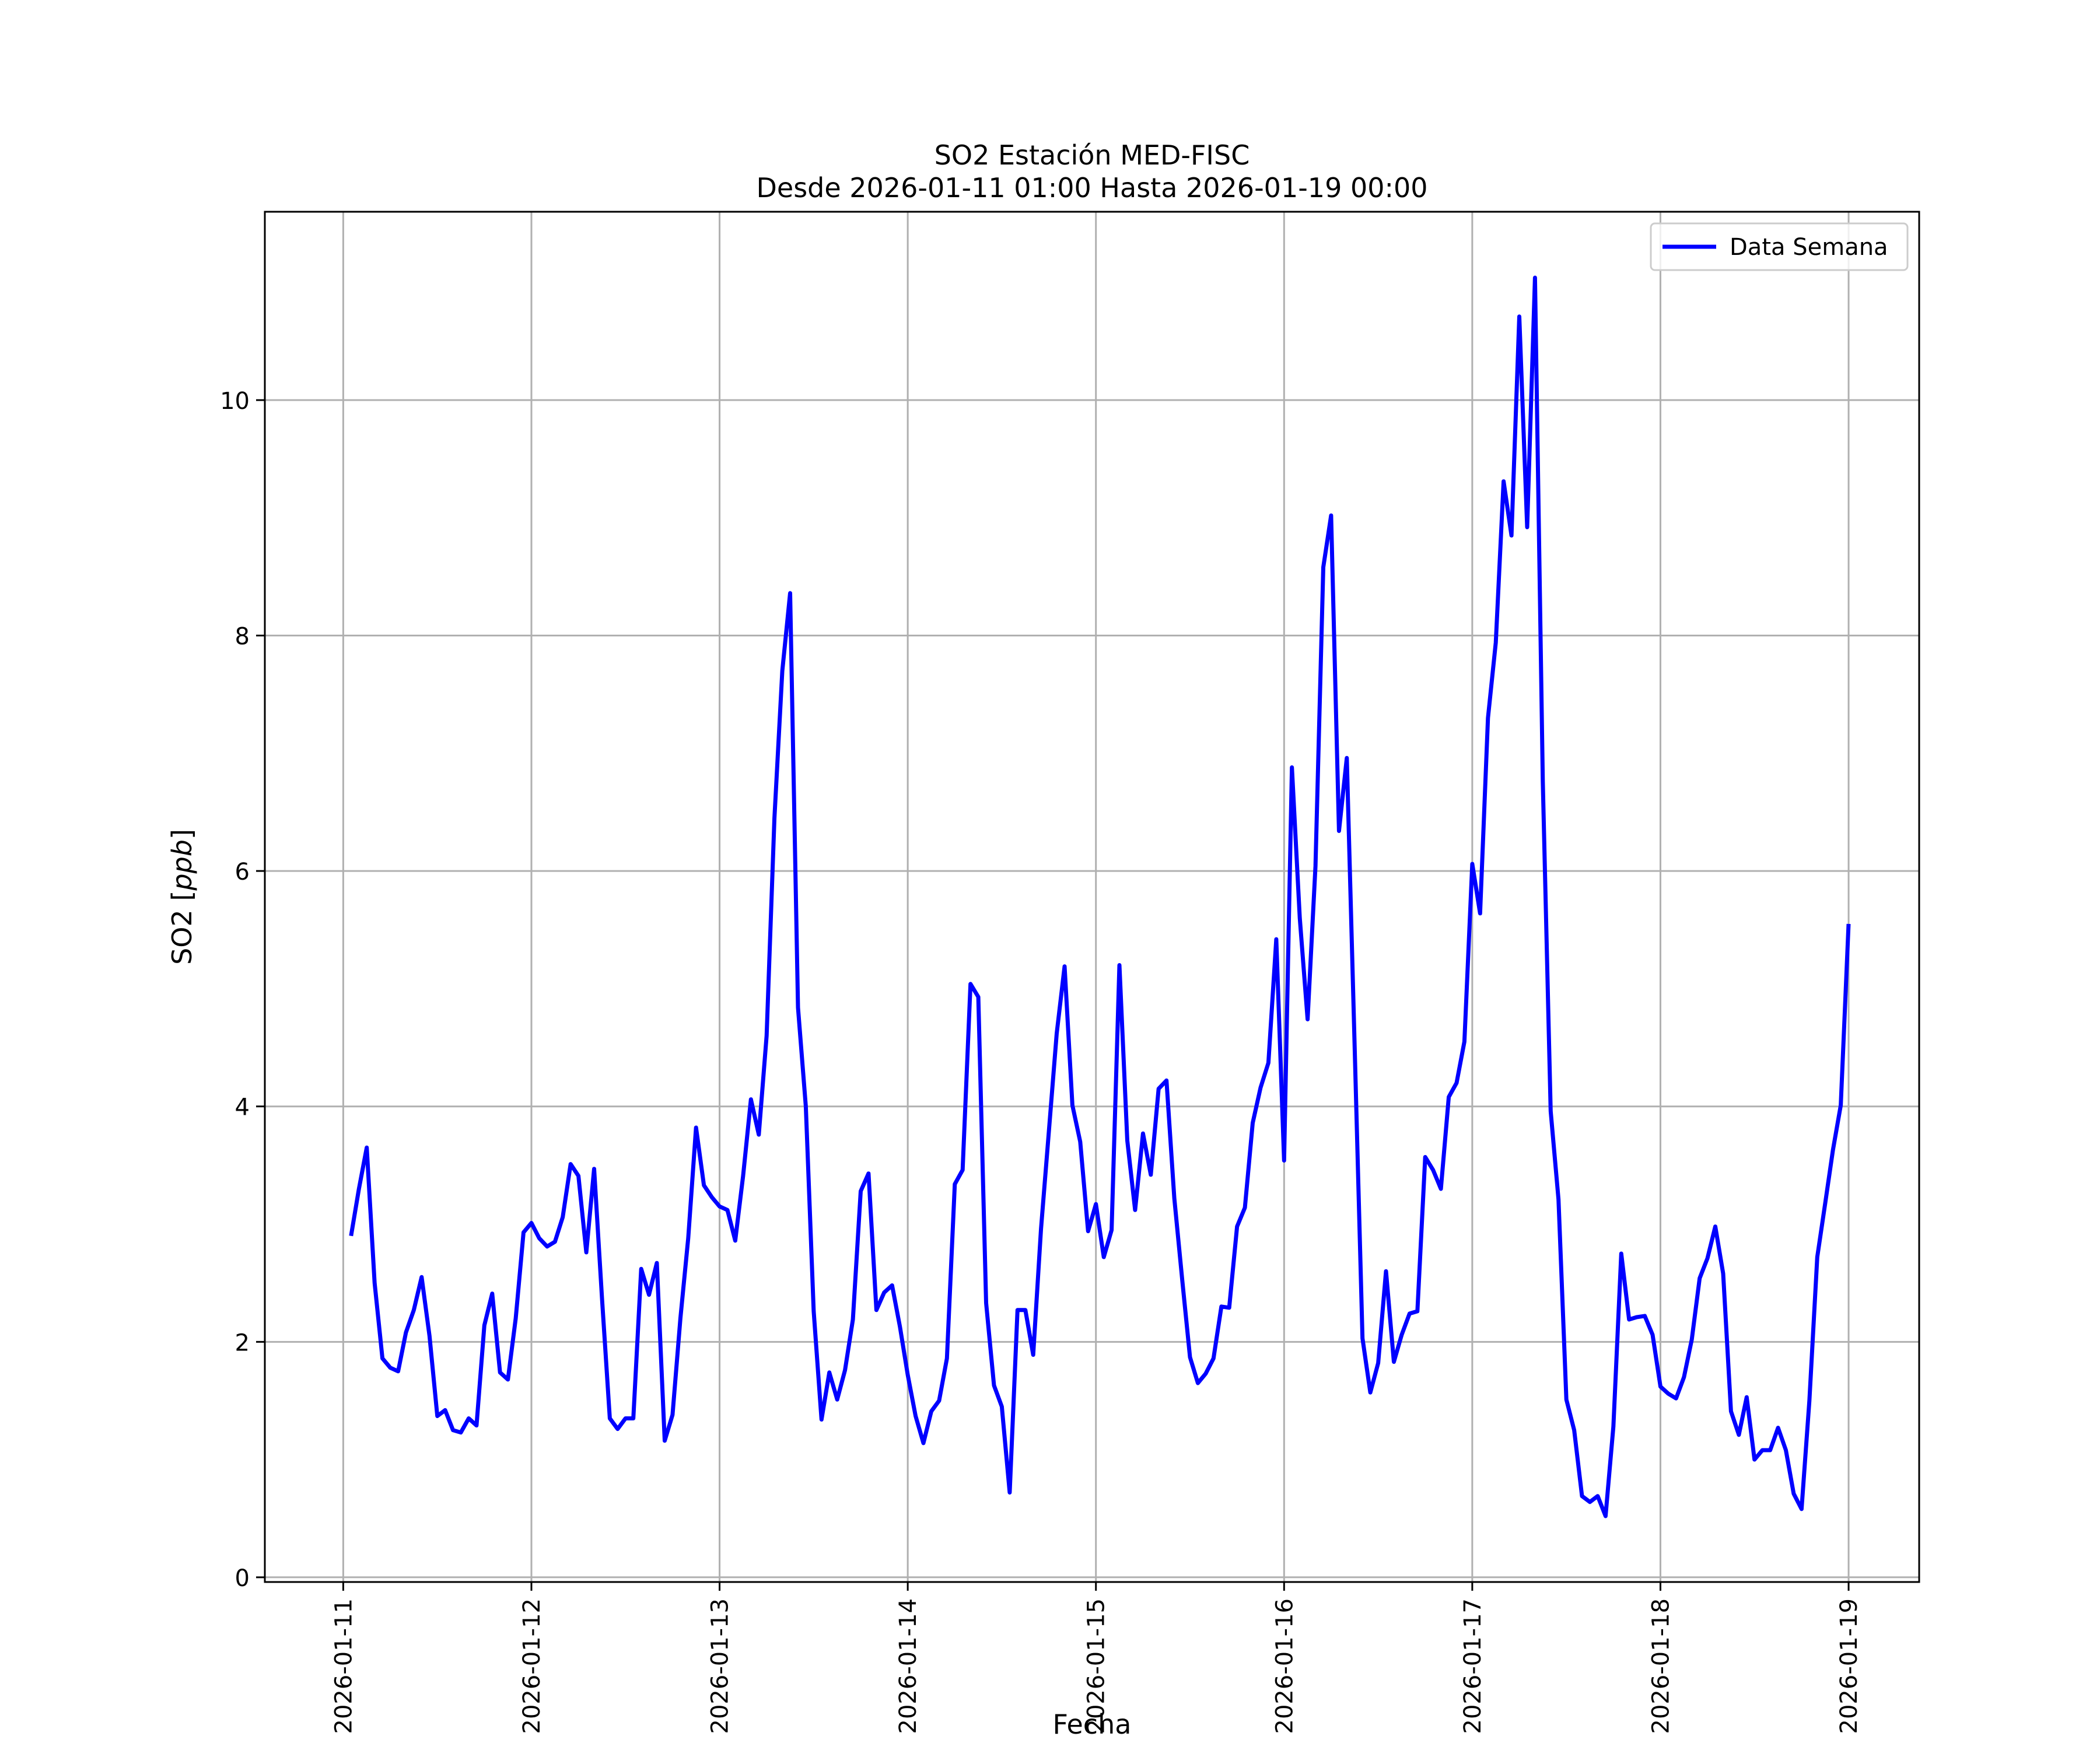 The width and height of the screenshot is (2100, 1750). I want to click on y-tick-label: 8, so click(242, 636).